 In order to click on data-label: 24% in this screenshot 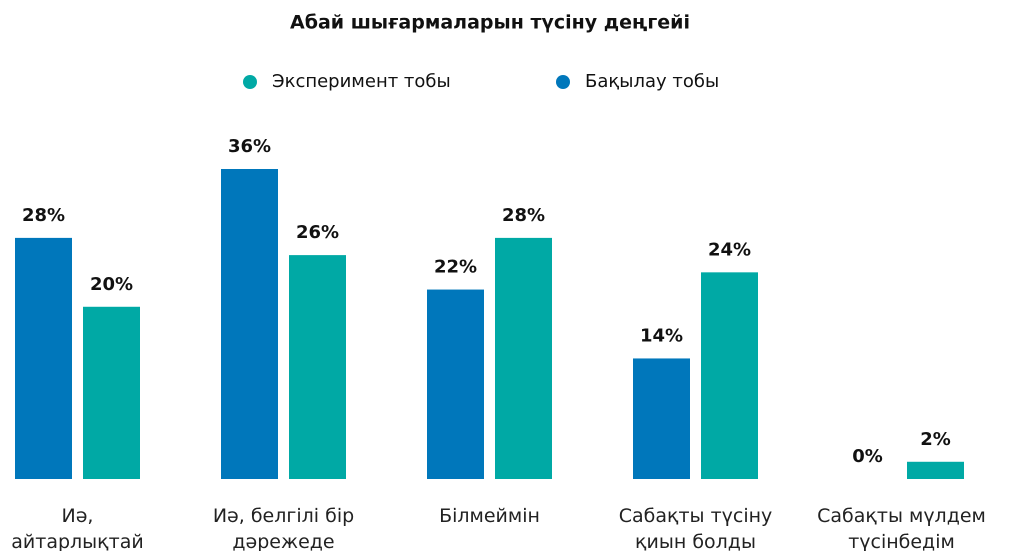, I will do `click(729, 249)`.